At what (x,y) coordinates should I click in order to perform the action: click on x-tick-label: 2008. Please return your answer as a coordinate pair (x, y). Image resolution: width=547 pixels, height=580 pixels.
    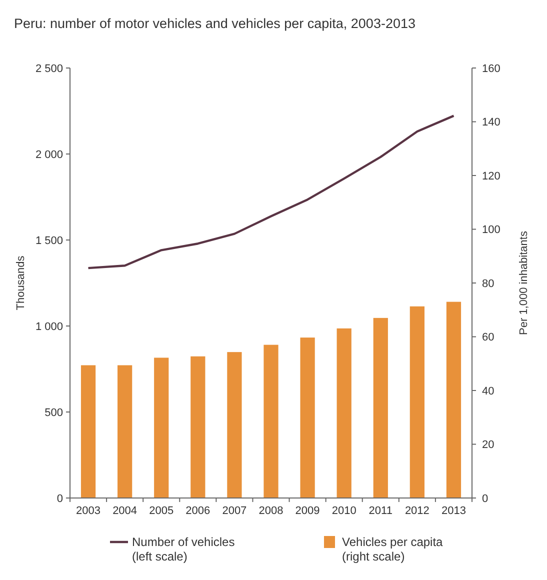
    Looking at the image, I should click on (271, 511).